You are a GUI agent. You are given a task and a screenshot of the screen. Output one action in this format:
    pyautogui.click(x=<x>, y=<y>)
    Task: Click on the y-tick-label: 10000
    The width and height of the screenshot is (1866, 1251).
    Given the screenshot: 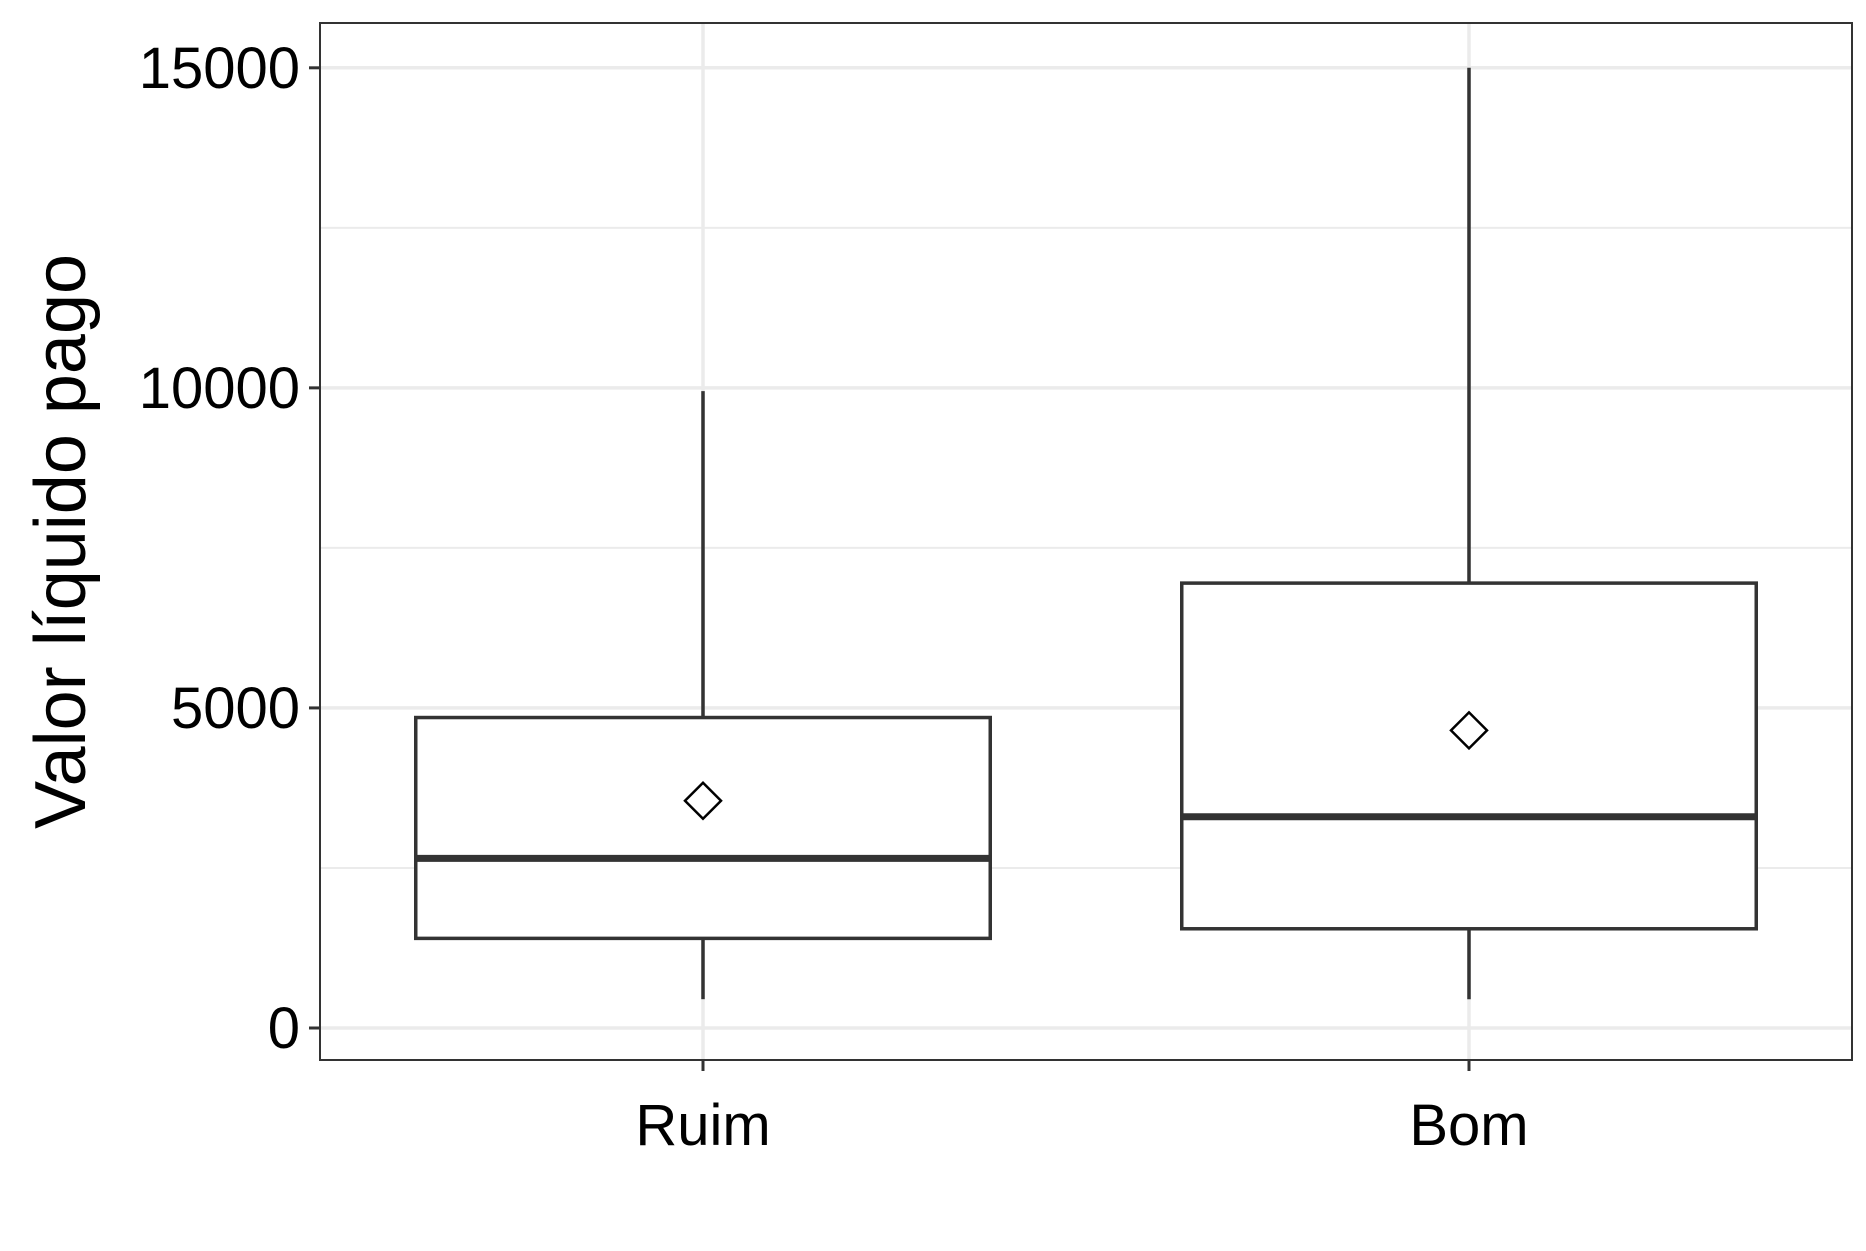 What is the action you would take?
    pyautogui.click(x=219, y=388)
    